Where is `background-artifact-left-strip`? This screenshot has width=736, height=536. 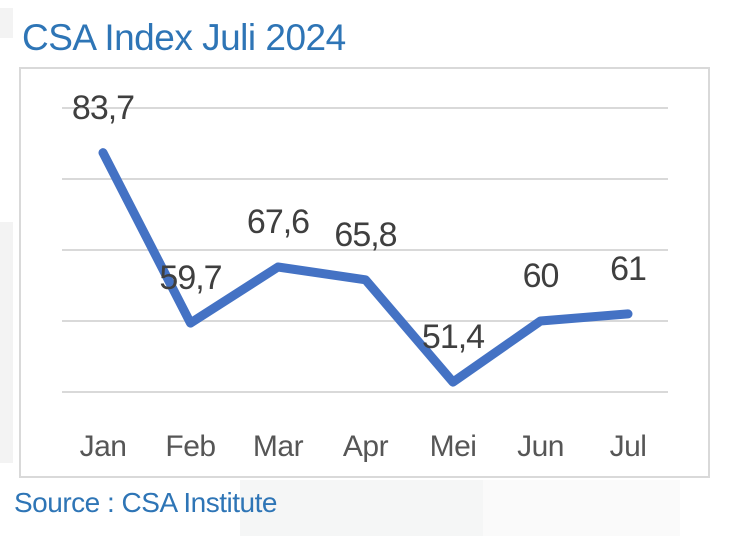
background-artifact-left-strip is located at coordinates (6, 342).